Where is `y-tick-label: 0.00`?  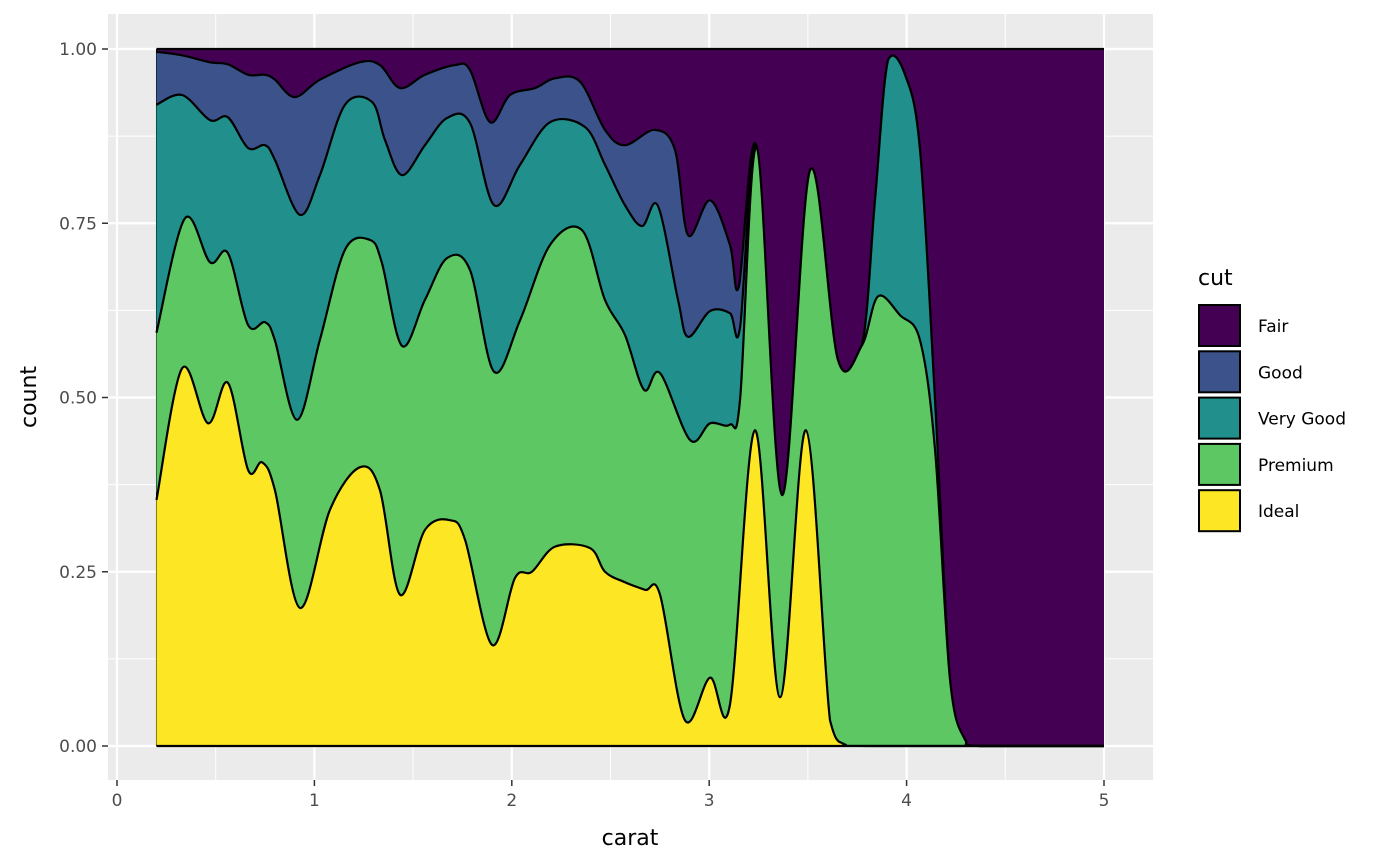 y-tick-label: 0.00 is located at coordinates (78, 747).